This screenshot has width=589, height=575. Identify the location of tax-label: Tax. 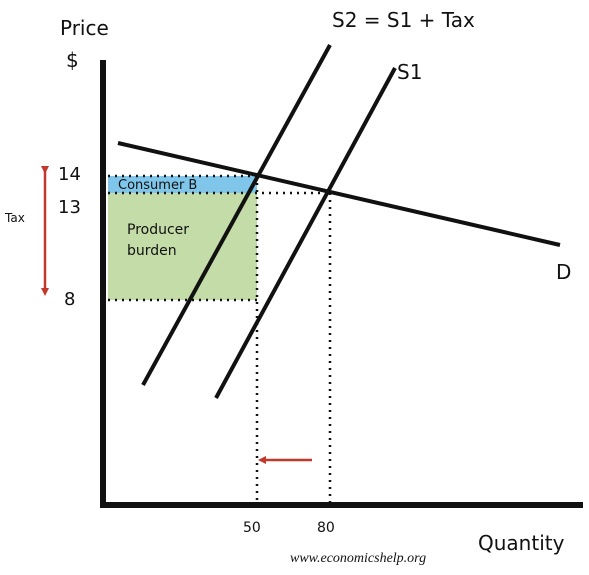
(14, 218).